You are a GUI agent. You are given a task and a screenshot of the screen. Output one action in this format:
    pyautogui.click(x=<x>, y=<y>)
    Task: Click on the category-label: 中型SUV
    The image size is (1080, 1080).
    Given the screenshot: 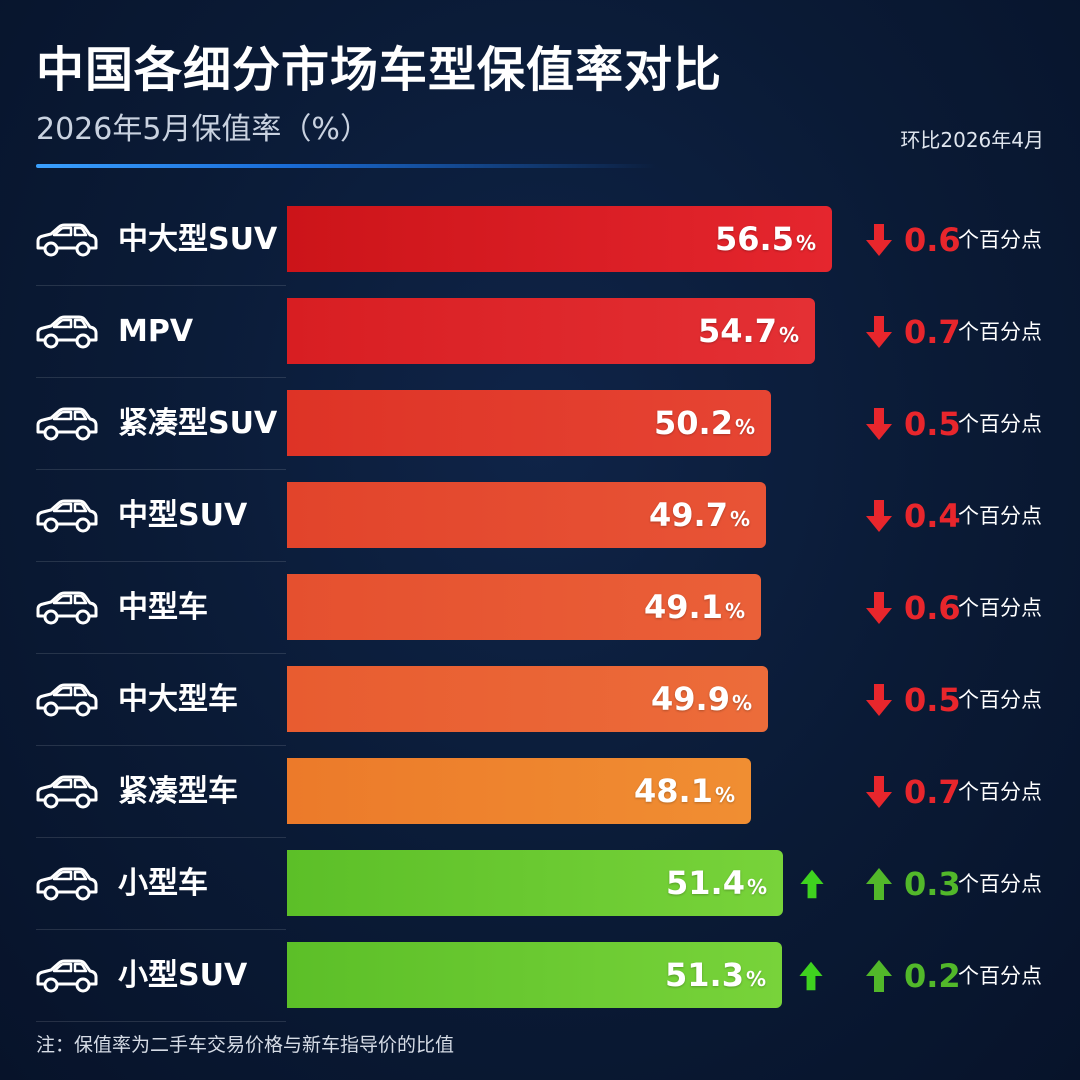 What is the action you would take?
    pyautogui.click(x=183, y=515)
    